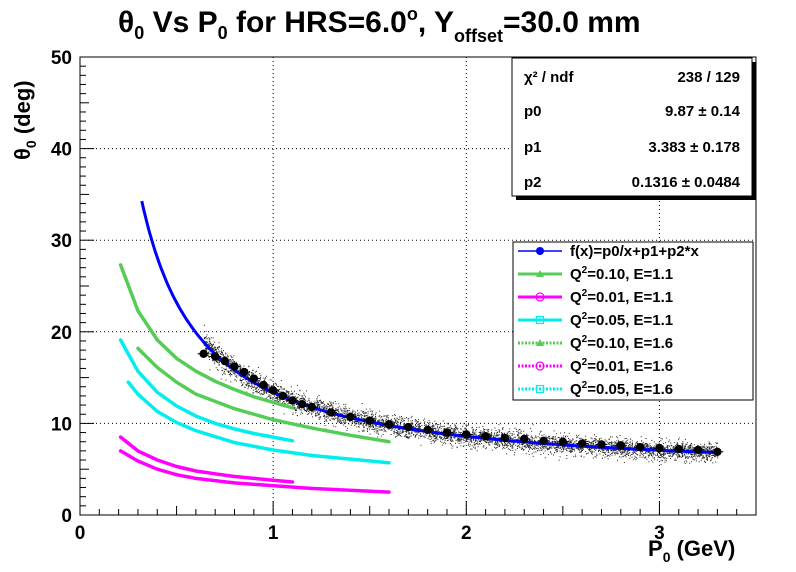  I want to click on legend-symbols, so click(540, 320).